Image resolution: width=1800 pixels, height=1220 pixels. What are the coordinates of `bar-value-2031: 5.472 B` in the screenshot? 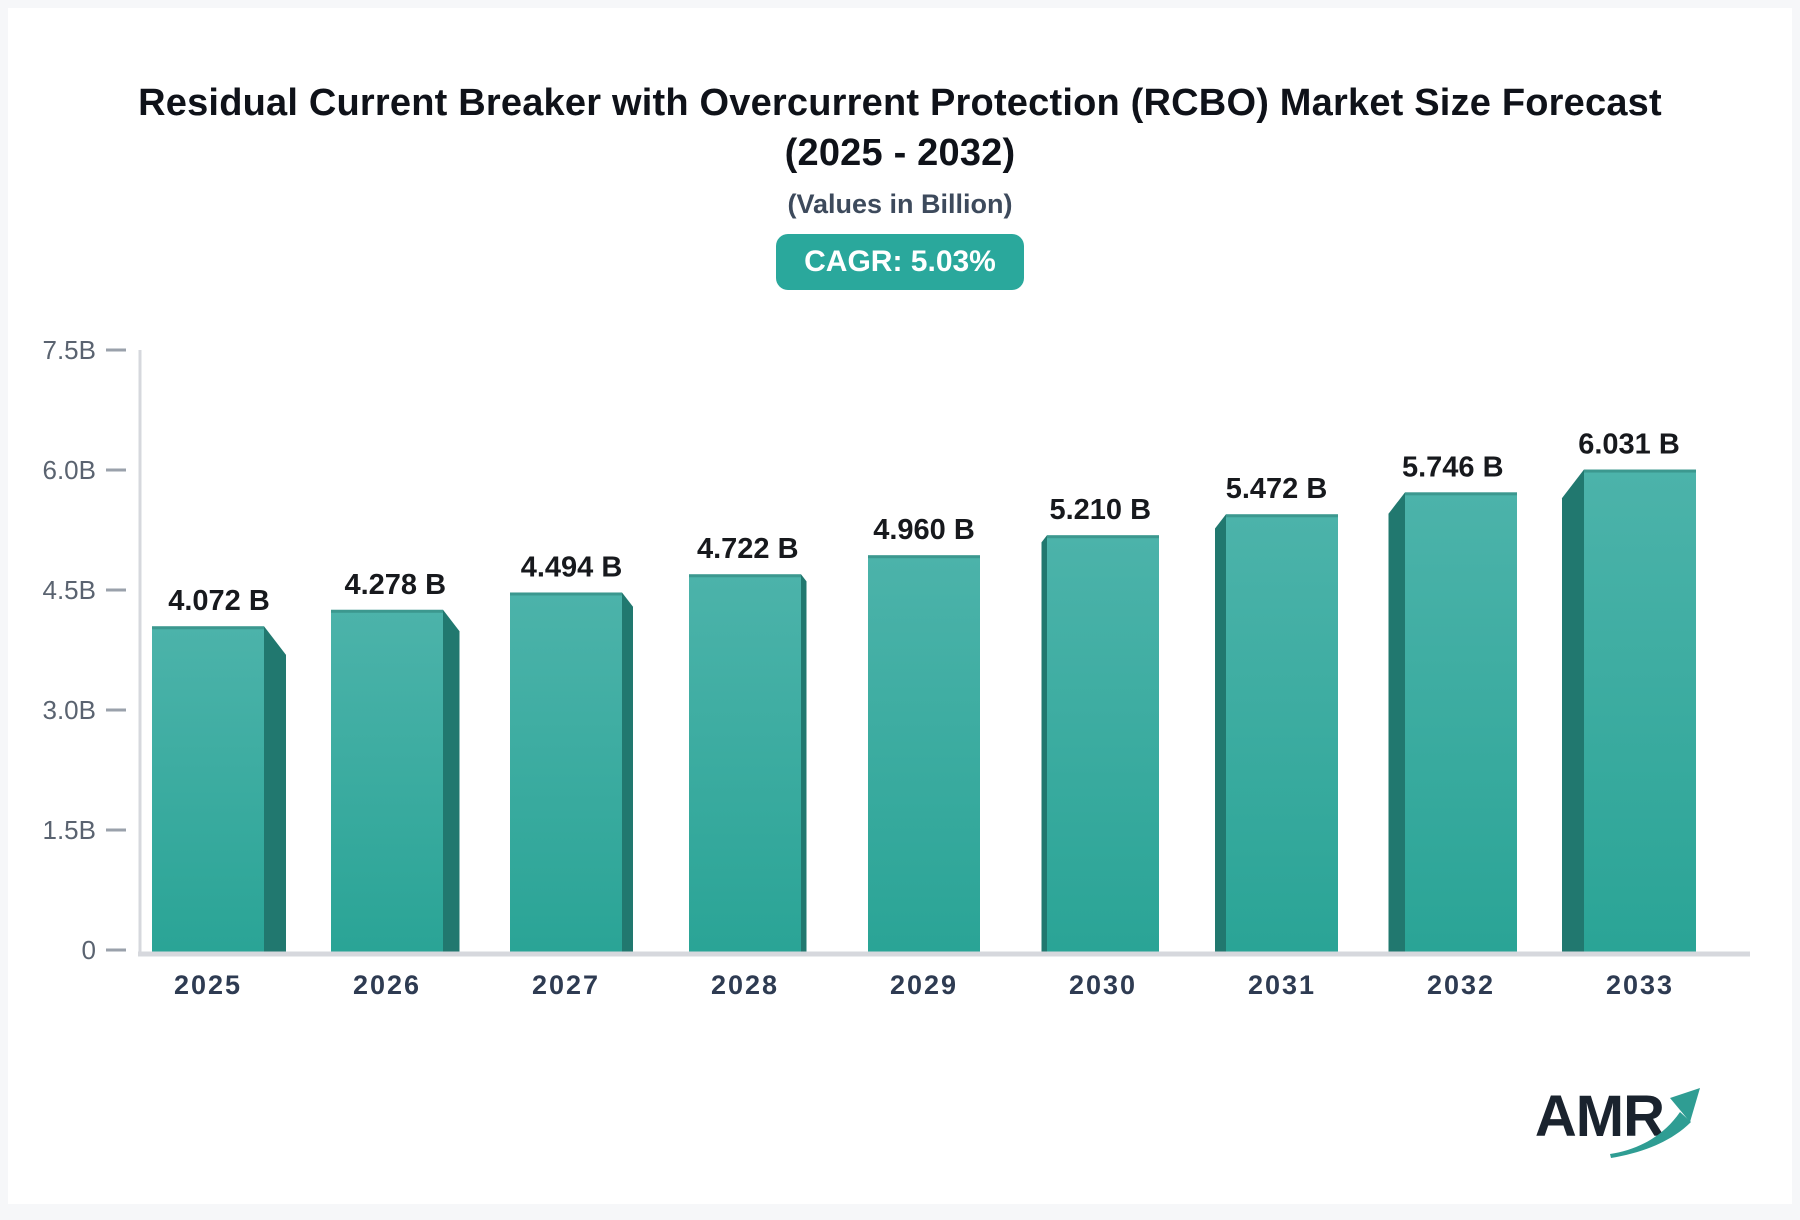 It's located at (1277, 489).